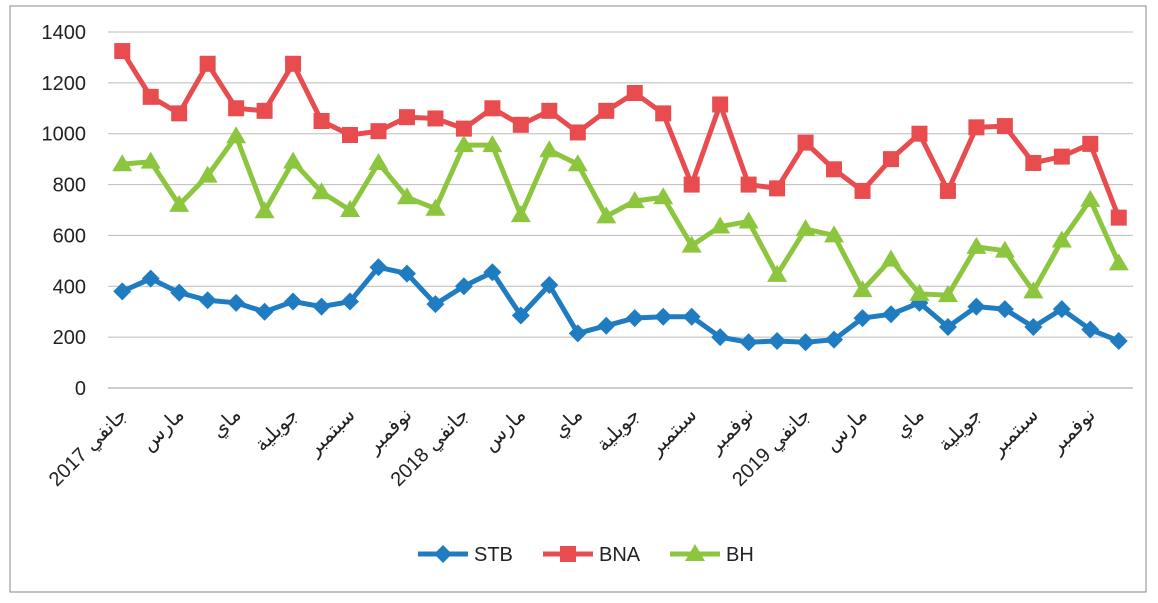 Image resolution: width=1158 pixels, height=603 pixels. What do you see at coordinates (69, 236) in the screenshot?
I see `y-tick-label: 600` at bounding box center [69, 236].